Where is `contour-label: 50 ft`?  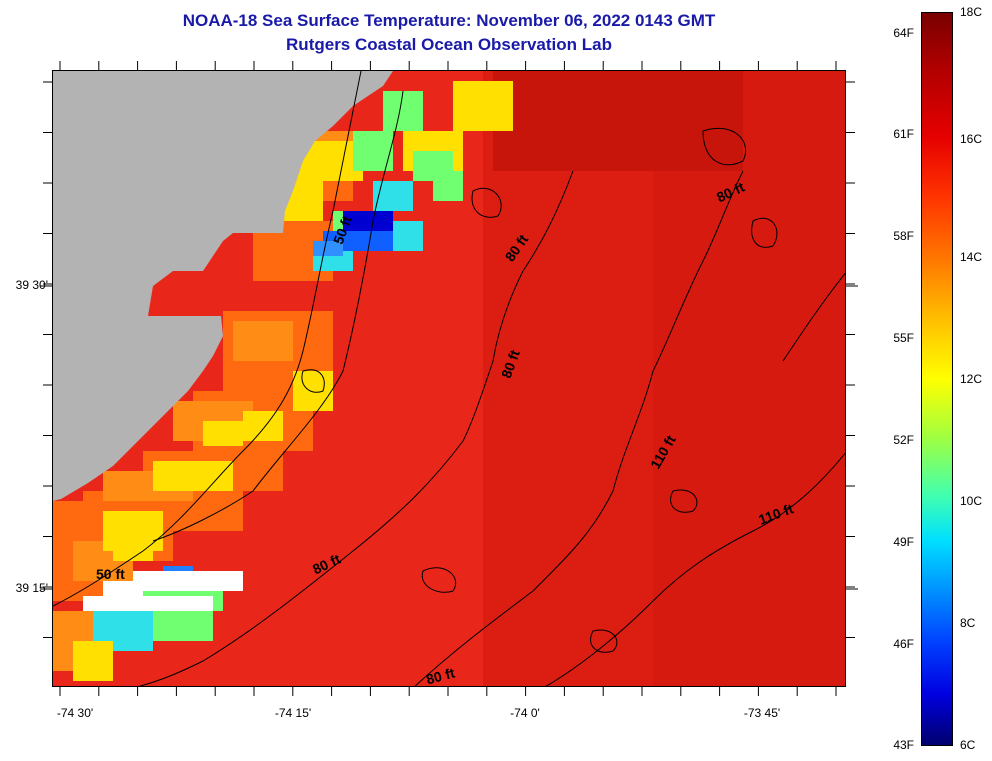
contour-label: 50 ft is located at coordinates (110, 574).